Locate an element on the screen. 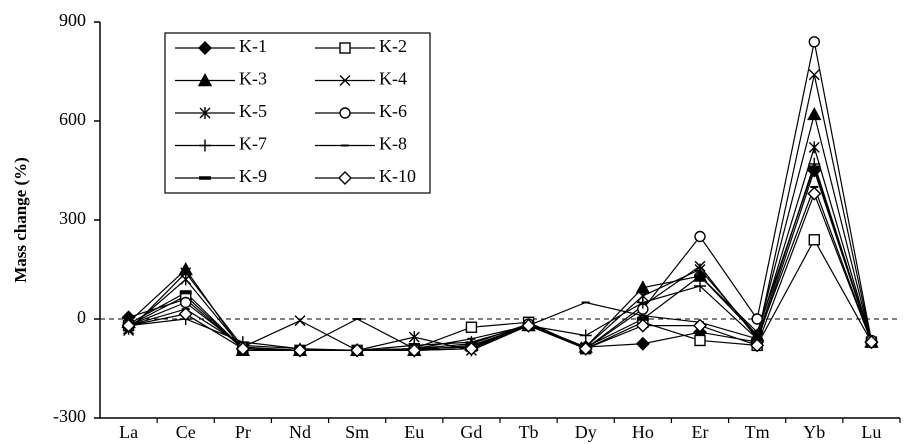  x-tick-label: Nd is located at coordinates (300, 432).